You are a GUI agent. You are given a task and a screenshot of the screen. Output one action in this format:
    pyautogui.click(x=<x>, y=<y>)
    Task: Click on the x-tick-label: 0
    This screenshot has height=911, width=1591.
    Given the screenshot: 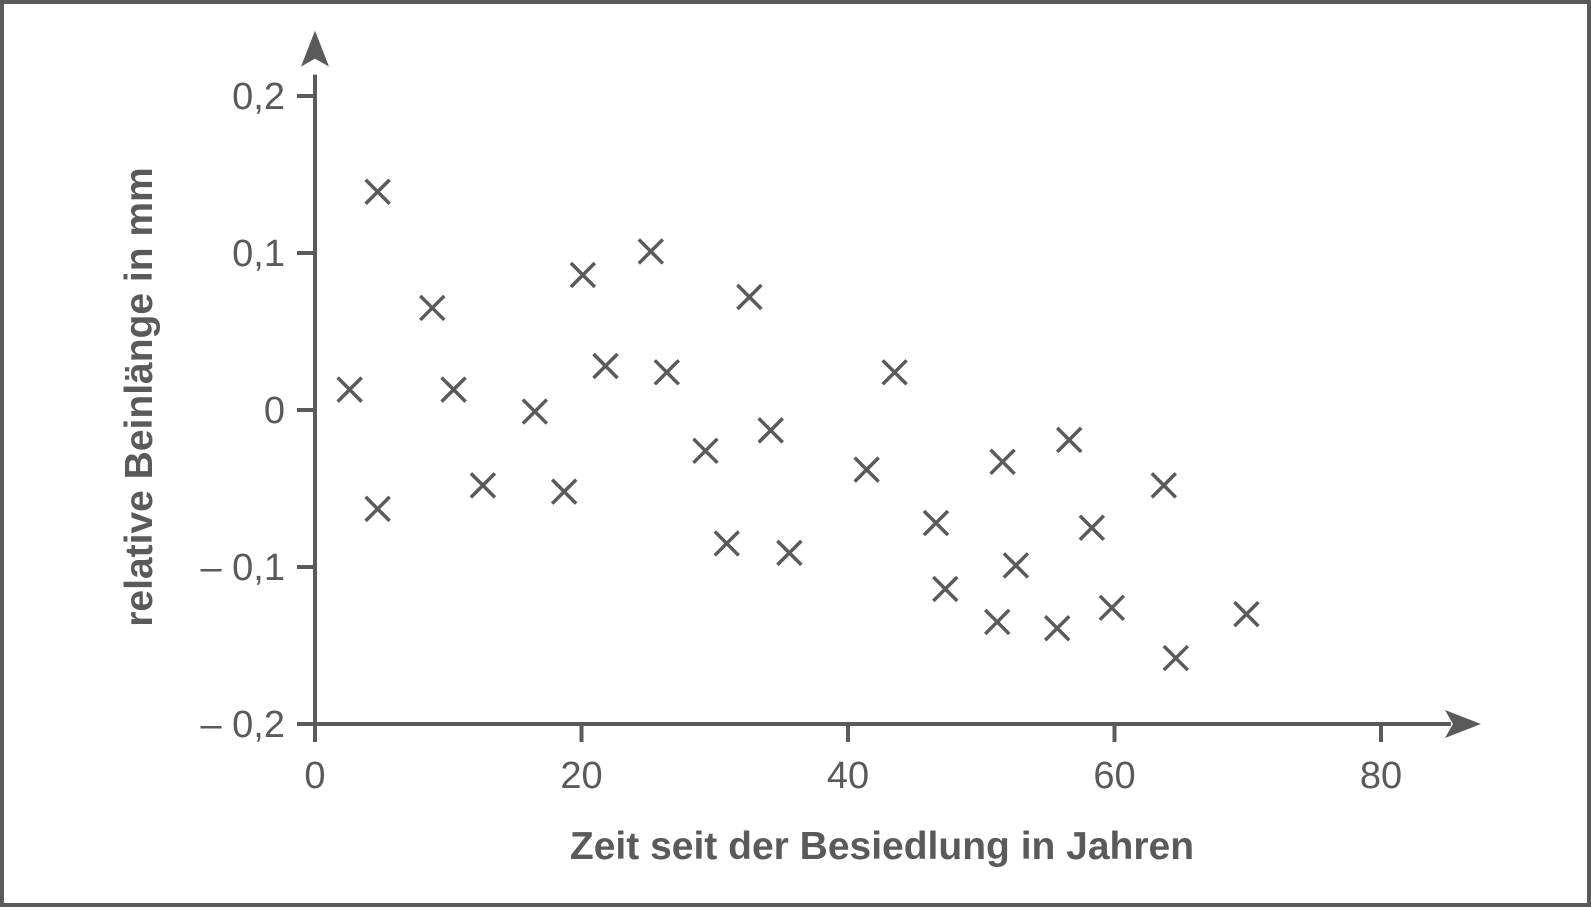 What is the action you would take?
    pyautogui.click(x=314, y=776)
    